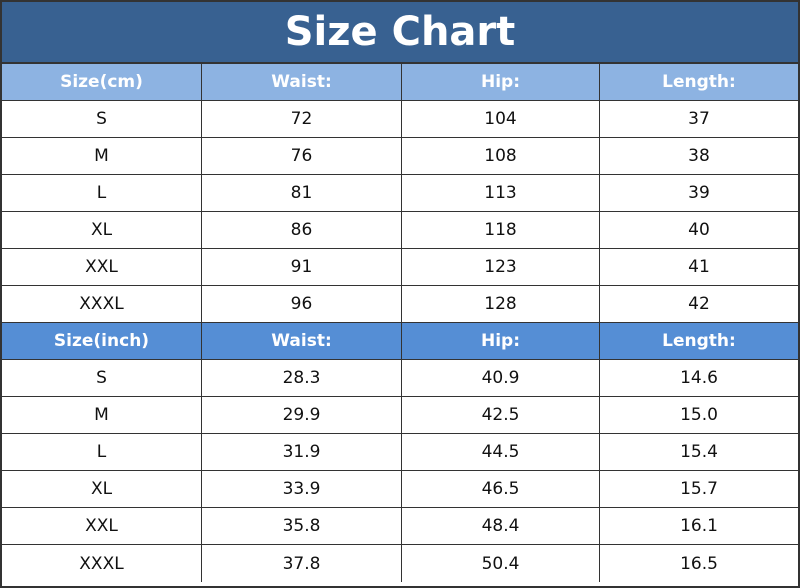 The image size is (800, 588). I want to click on data-cell: 14.6, so click(699, 378).